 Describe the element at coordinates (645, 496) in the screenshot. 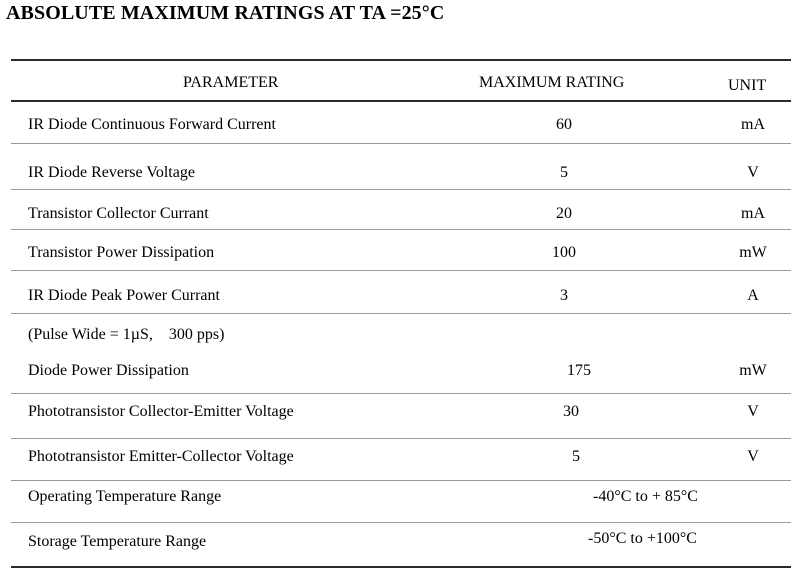

I see `row-rating: -40°C to + 85°C` at that location.